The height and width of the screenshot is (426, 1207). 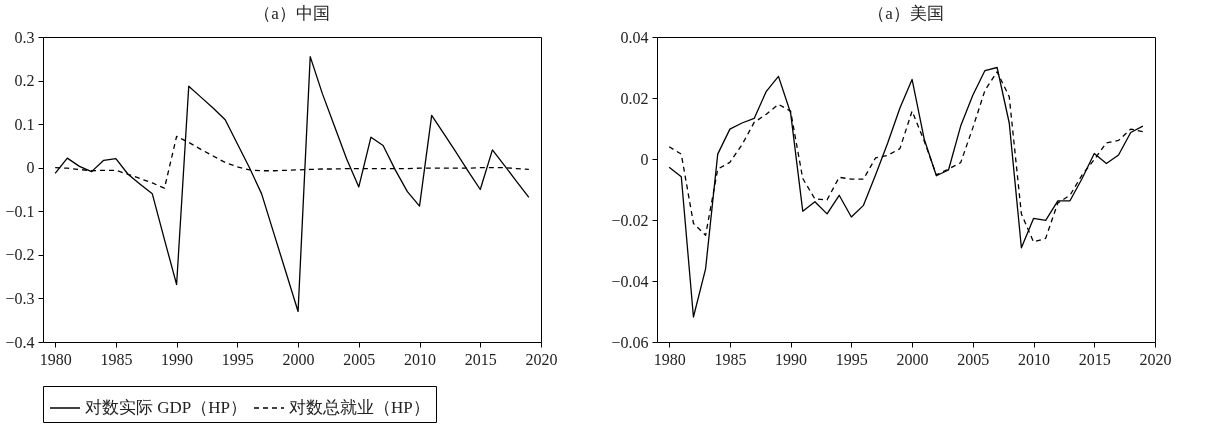 What do you see at coordinates (24, 81) in the screenshot?
I see `y-tick-label: 0.2` at bounding box center [24, 81].